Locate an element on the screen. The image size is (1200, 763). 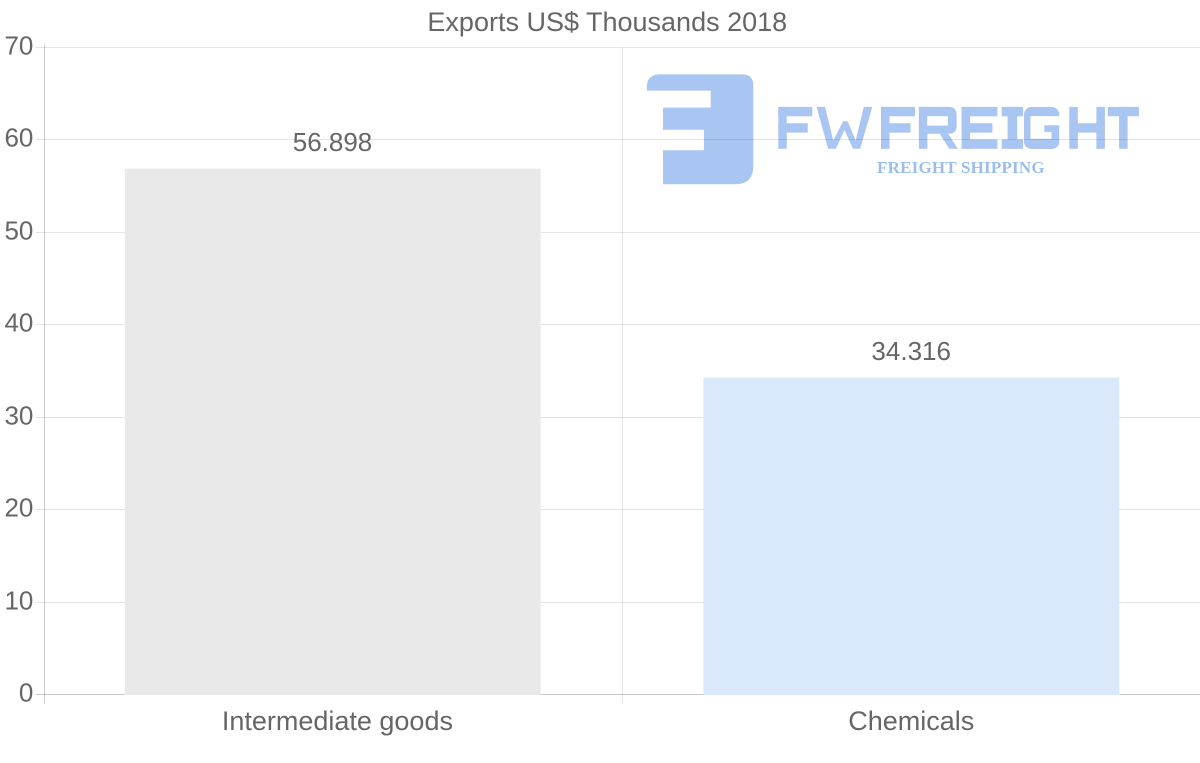
svg-text: 60 is located at coordinates (18, 138).